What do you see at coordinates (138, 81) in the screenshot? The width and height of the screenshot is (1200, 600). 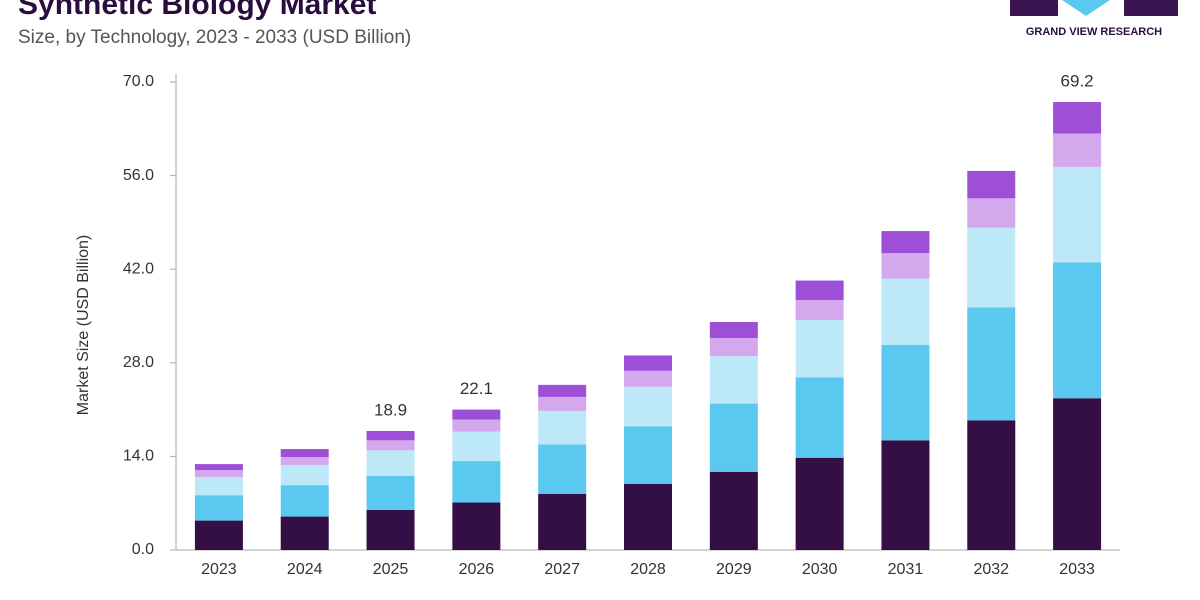 I see `y-tick-label: 70.0` at bounding box center [138, 81].